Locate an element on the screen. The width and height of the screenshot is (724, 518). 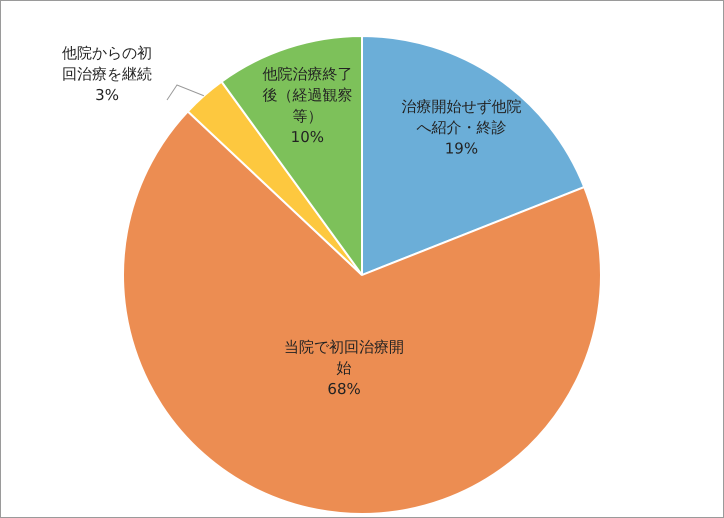
data-label: 10% is located at coordinates (307, 137).